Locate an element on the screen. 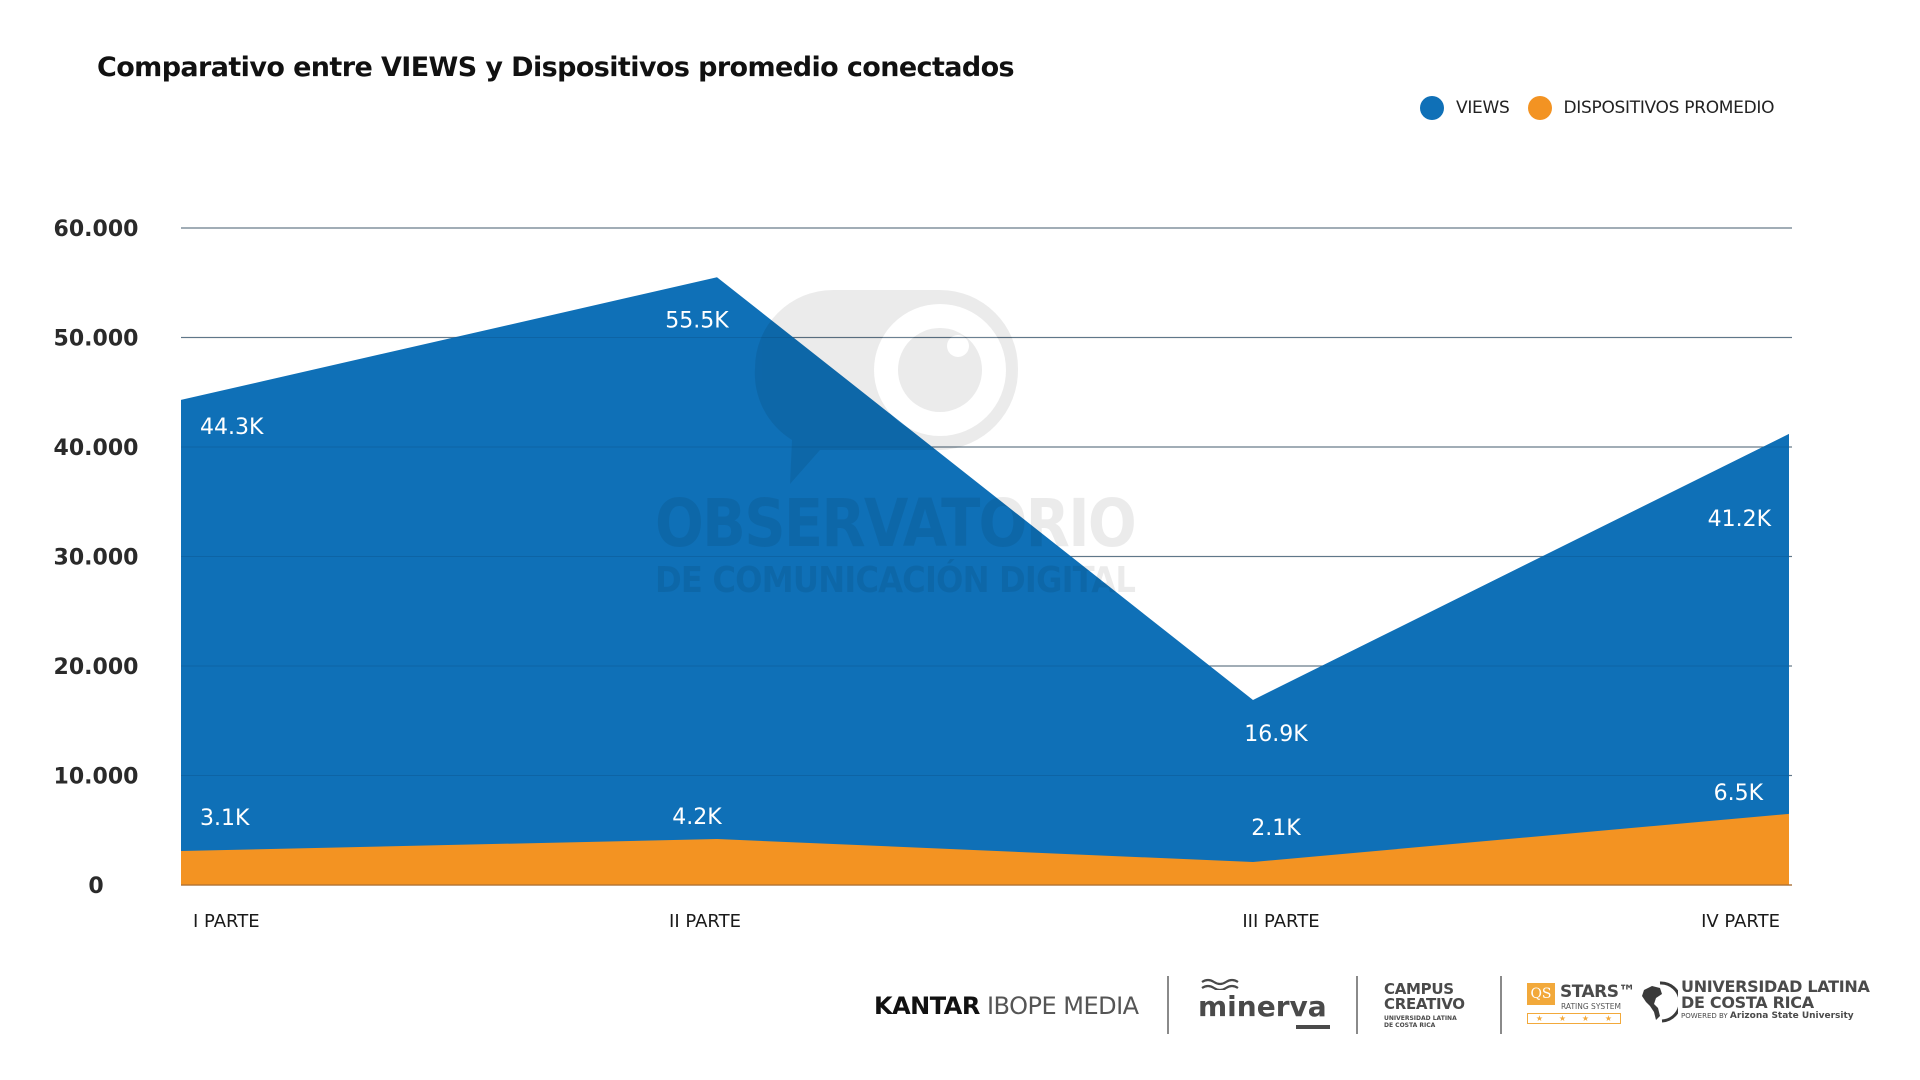 This screenshot has width=1920, height=1080. minerva-underline is located at coordinates (1313, 1027).